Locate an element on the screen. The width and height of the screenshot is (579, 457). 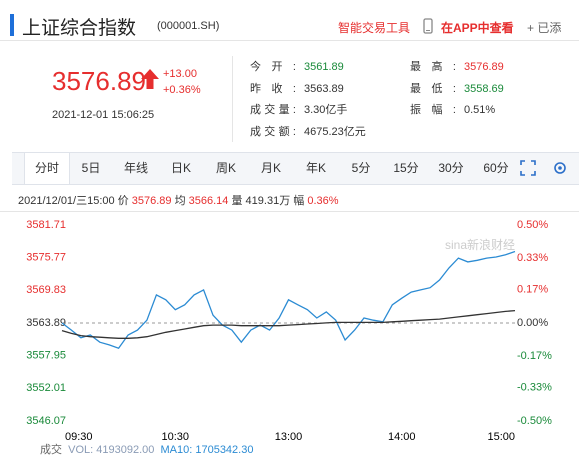
stat-row: 今开: 3561.89 is located at coordinates (297, 66).